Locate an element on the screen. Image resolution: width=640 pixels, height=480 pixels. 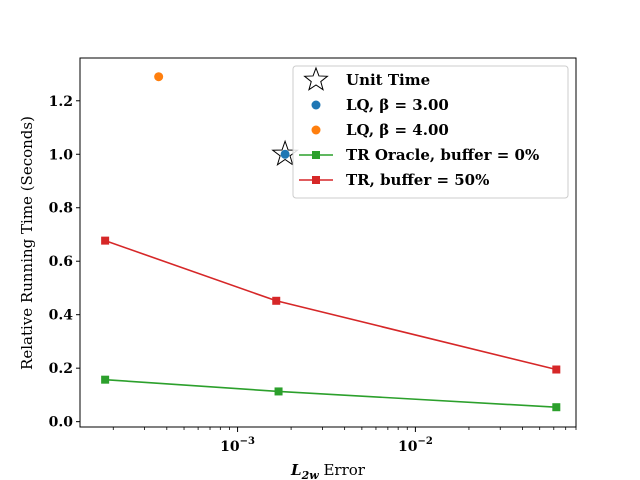
legend-entry: Unit Time is located at coordinates (366, 78).